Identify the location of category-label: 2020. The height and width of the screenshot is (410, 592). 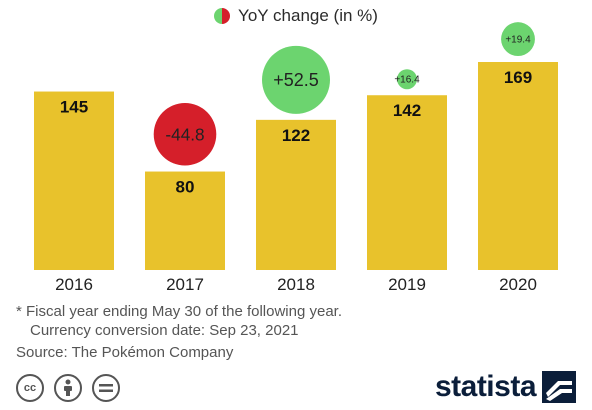
(518, 284).